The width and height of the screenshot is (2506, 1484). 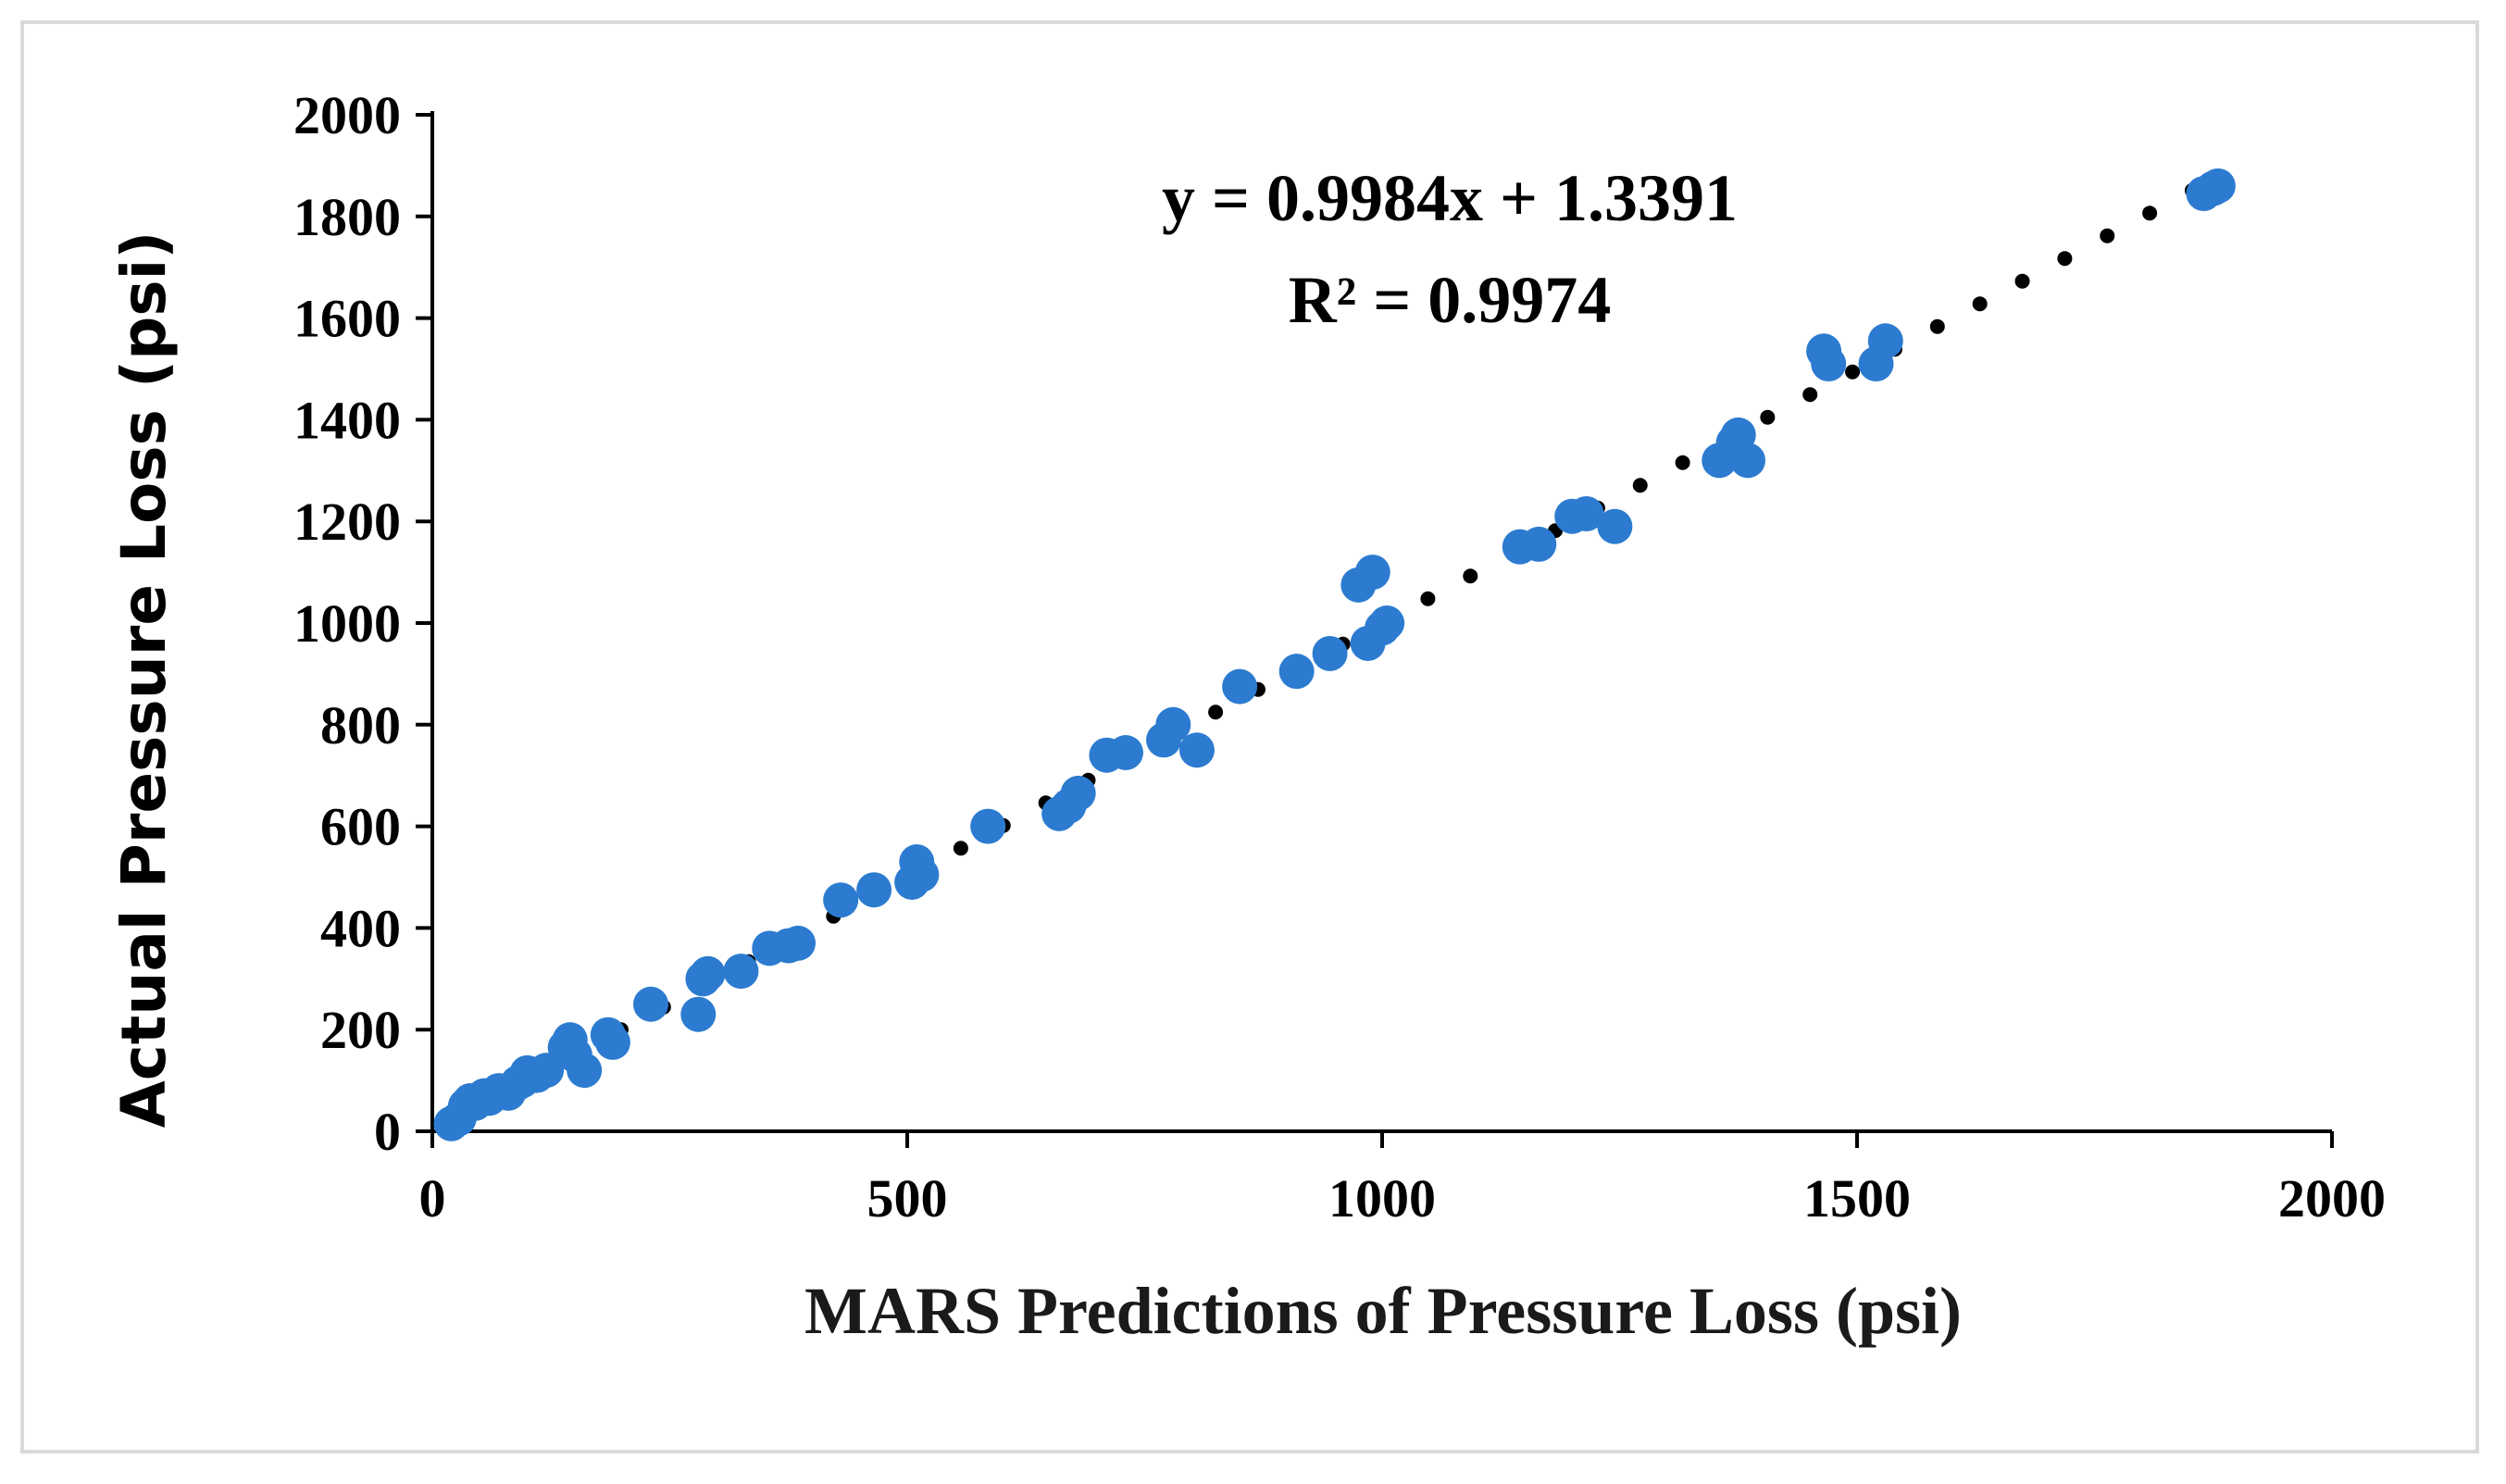 I want to click on y-tick-label: 1400, so click(x=347, y=420).